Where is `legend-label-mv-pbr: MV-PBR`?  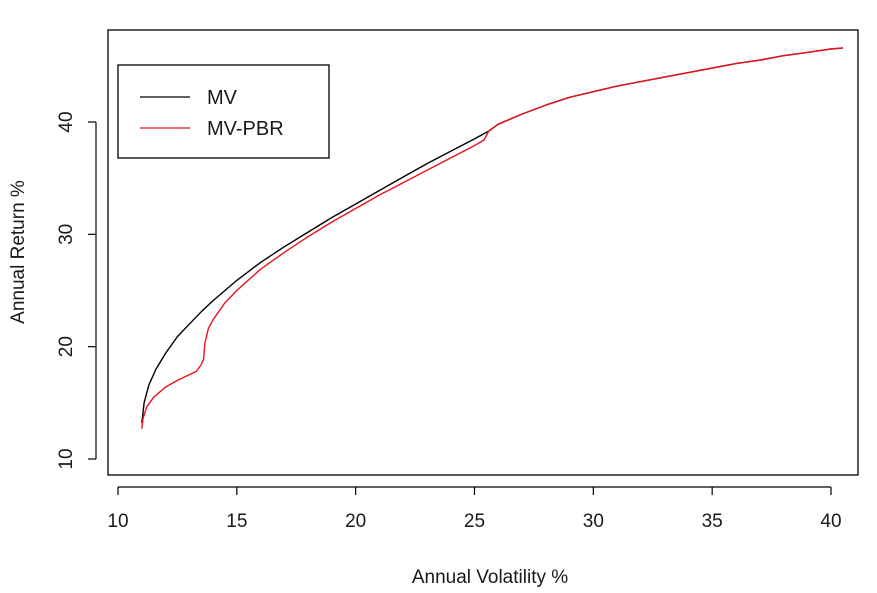 legend-label-mv-pbr: MV-PBR is located at coordinates (245, 129).